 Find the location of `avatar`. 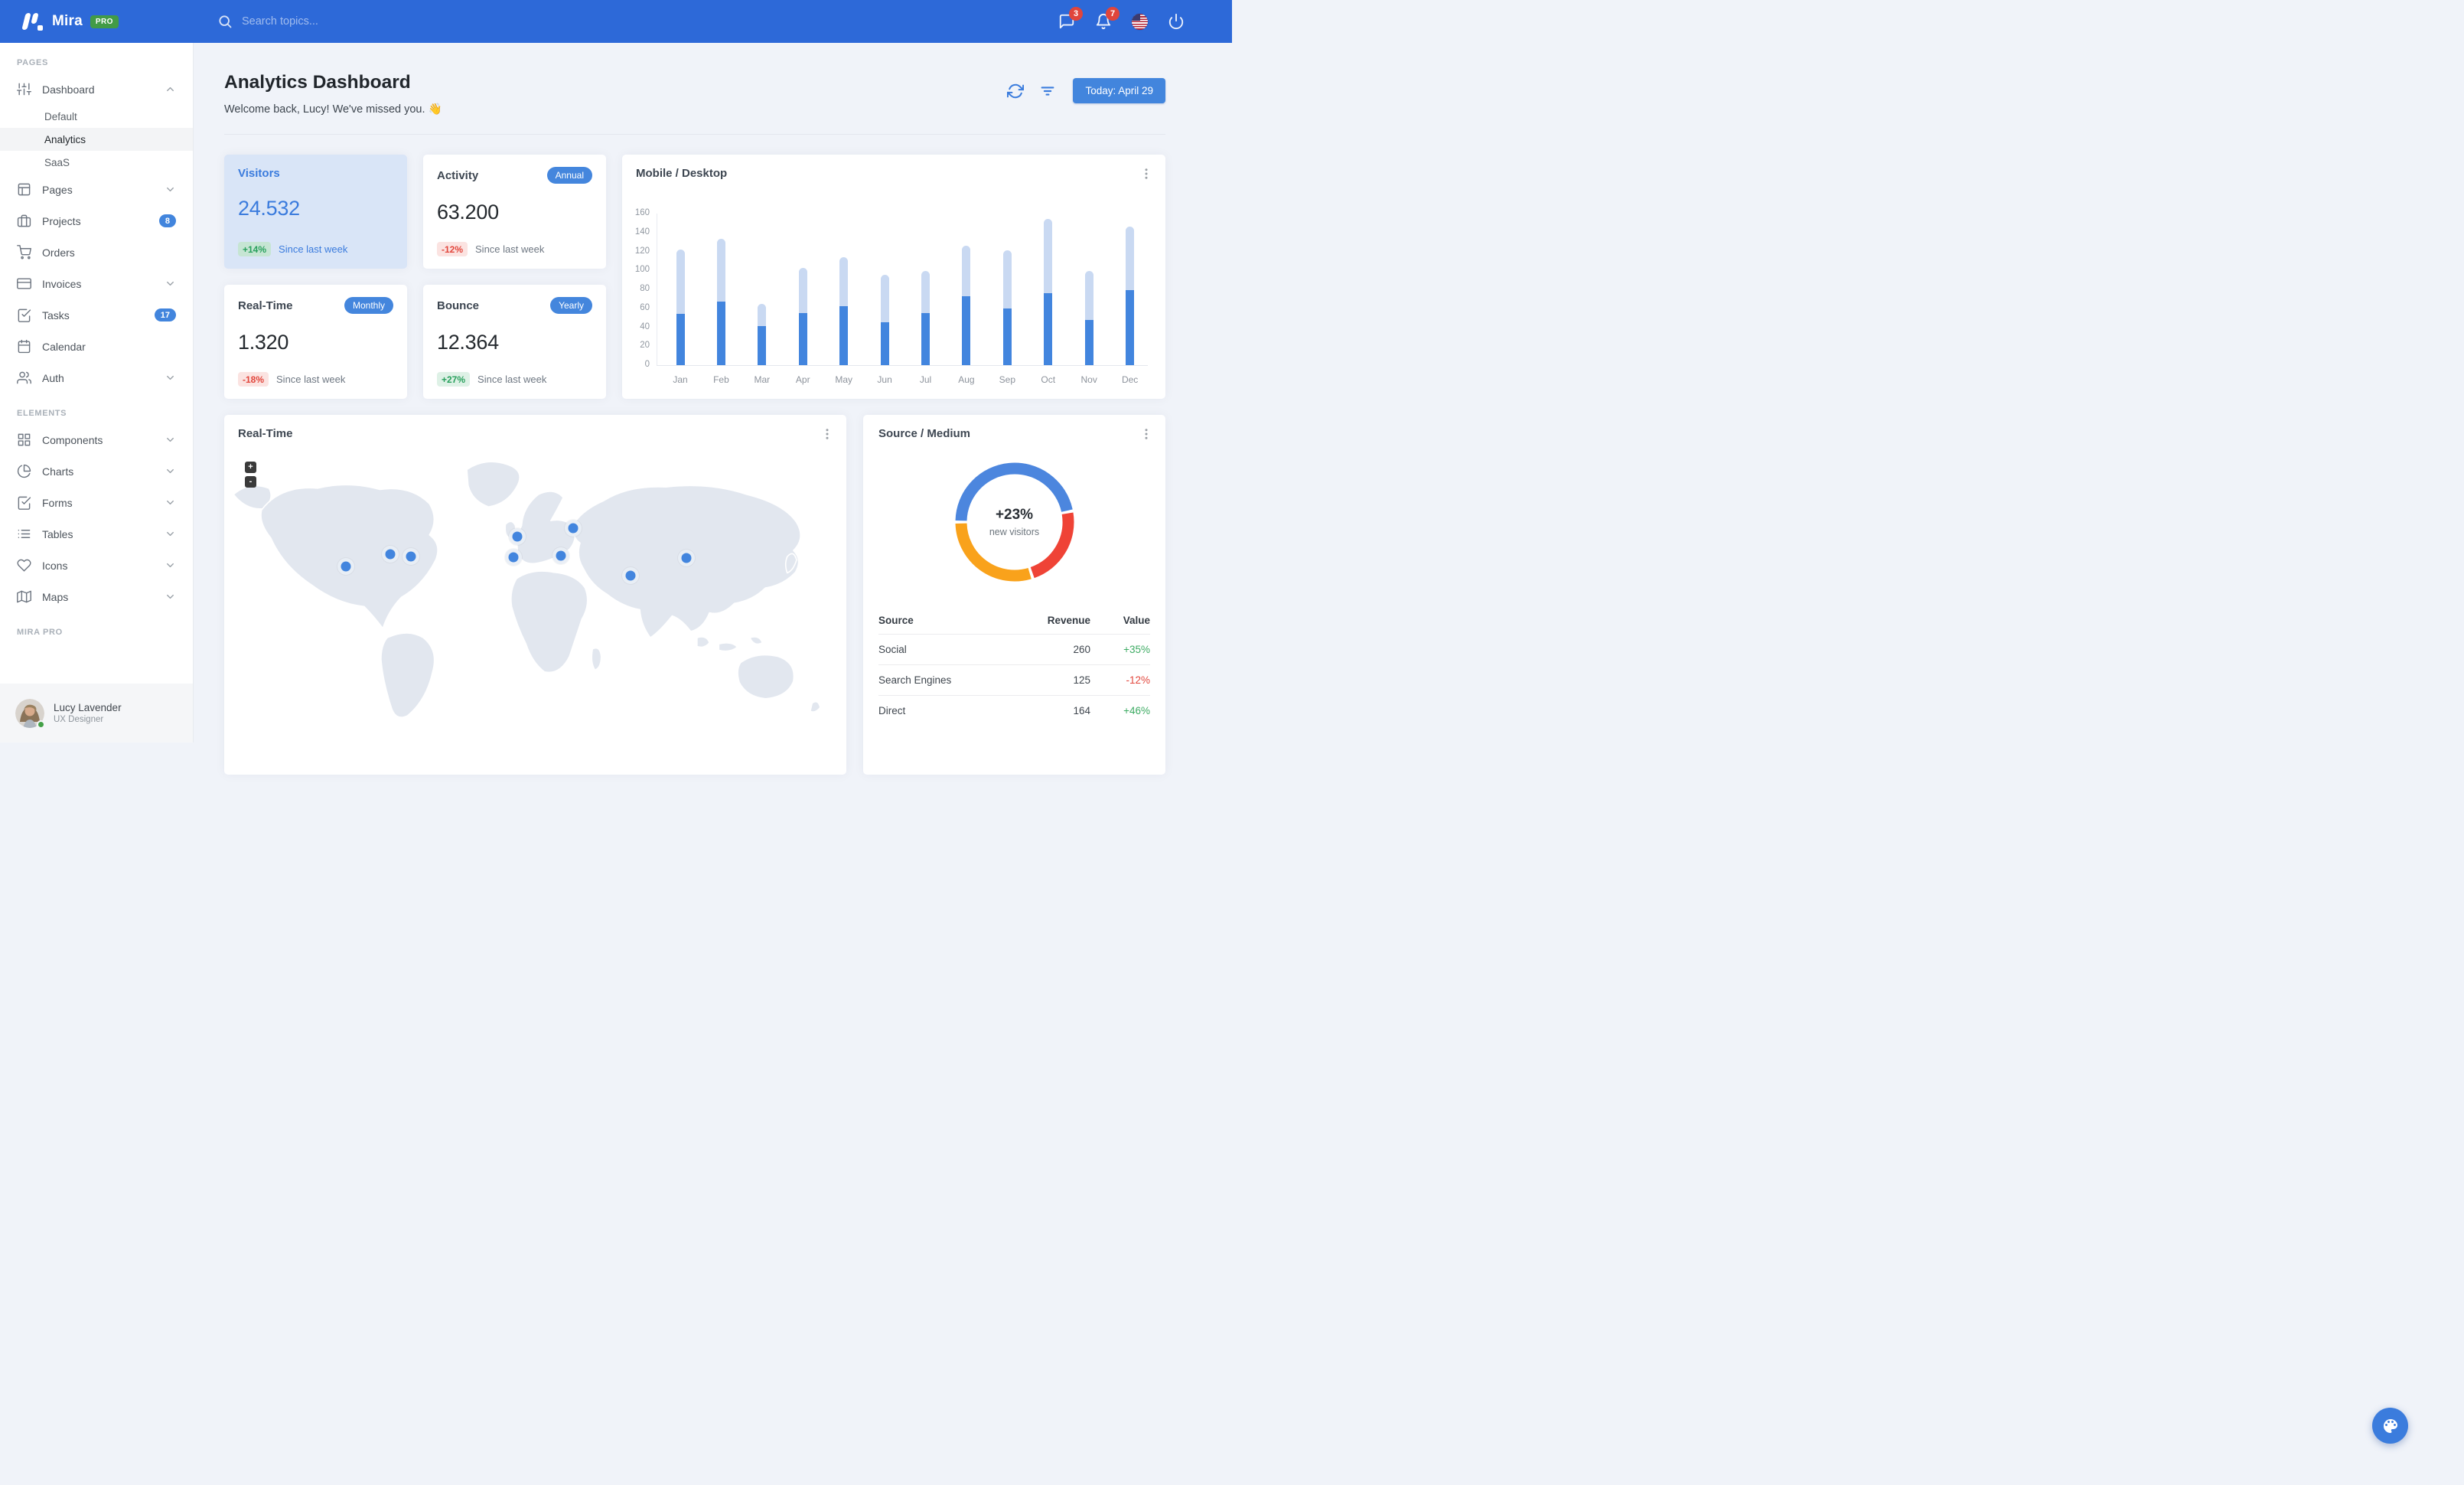

avatar is located at coordinates (30, 713).